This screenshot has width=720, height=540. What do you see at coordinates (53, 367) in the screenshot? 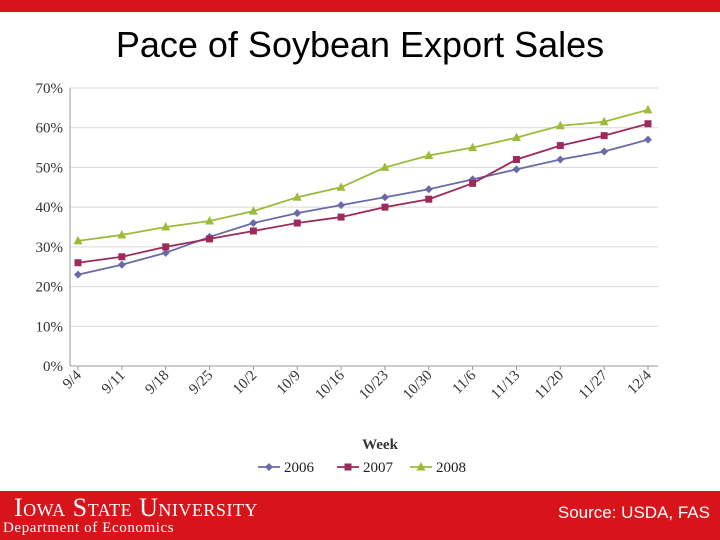
I see `y-tick-label: 0%` at bounding box center [53, 367].